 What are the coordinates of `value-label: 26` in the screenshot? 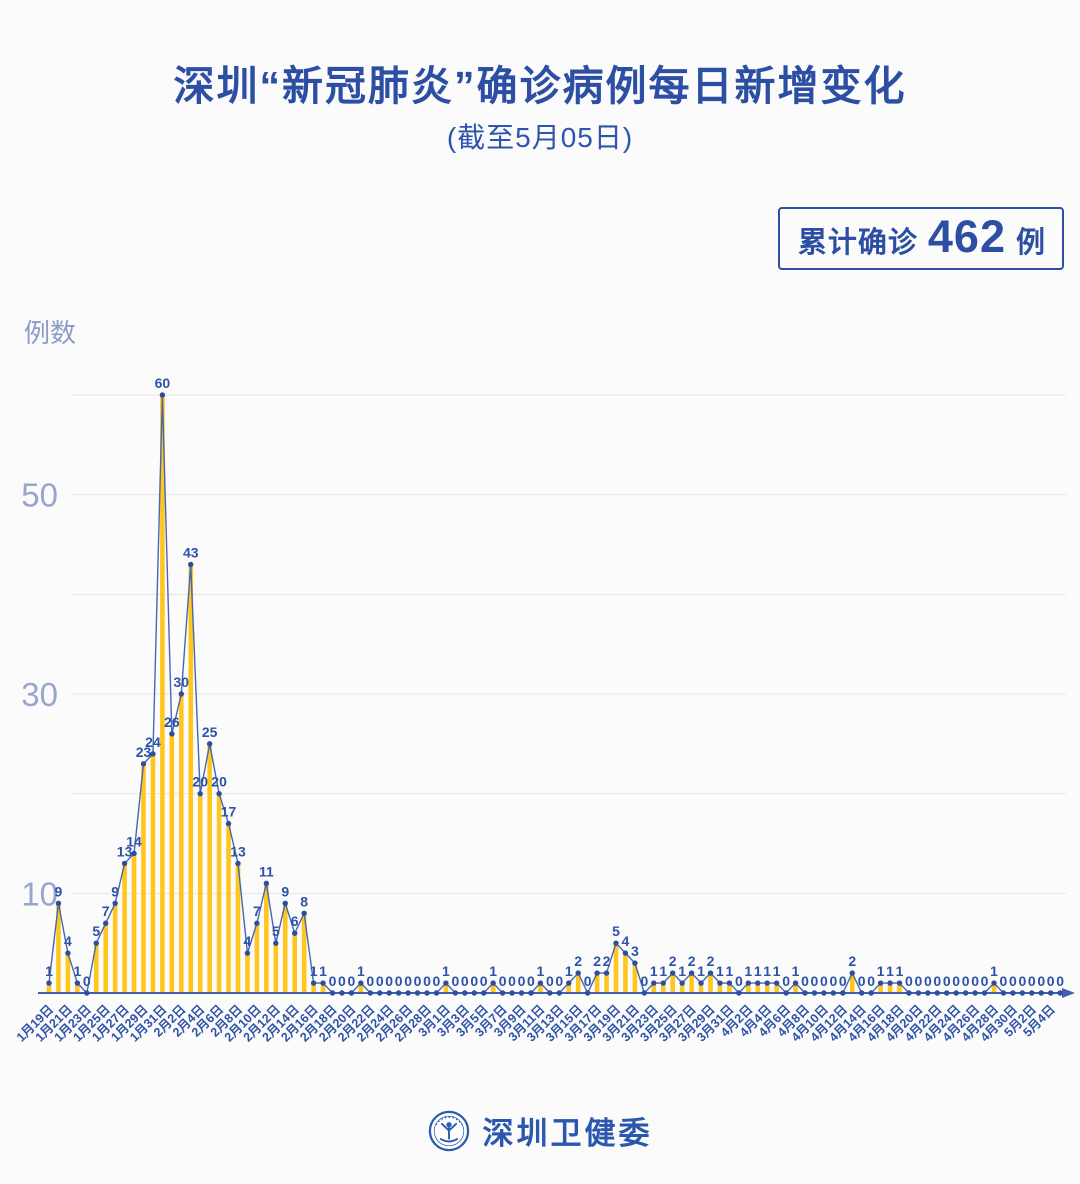 It's located at (172, 722).